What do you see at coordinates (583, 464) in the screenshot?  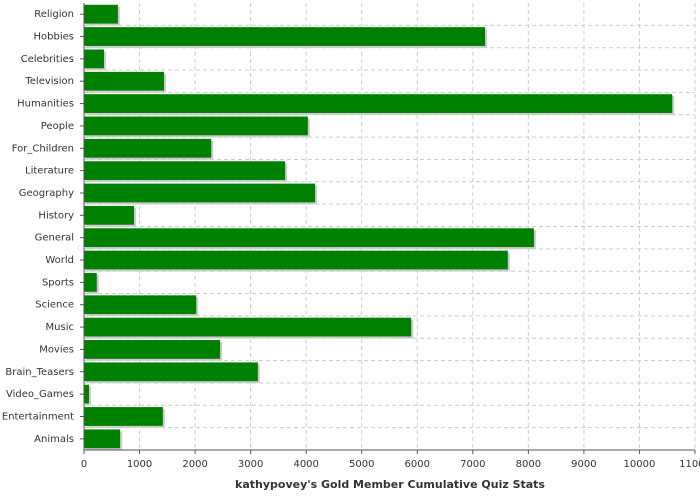 I see `x-tick-label: 9000` at bounding box center [583, 464].